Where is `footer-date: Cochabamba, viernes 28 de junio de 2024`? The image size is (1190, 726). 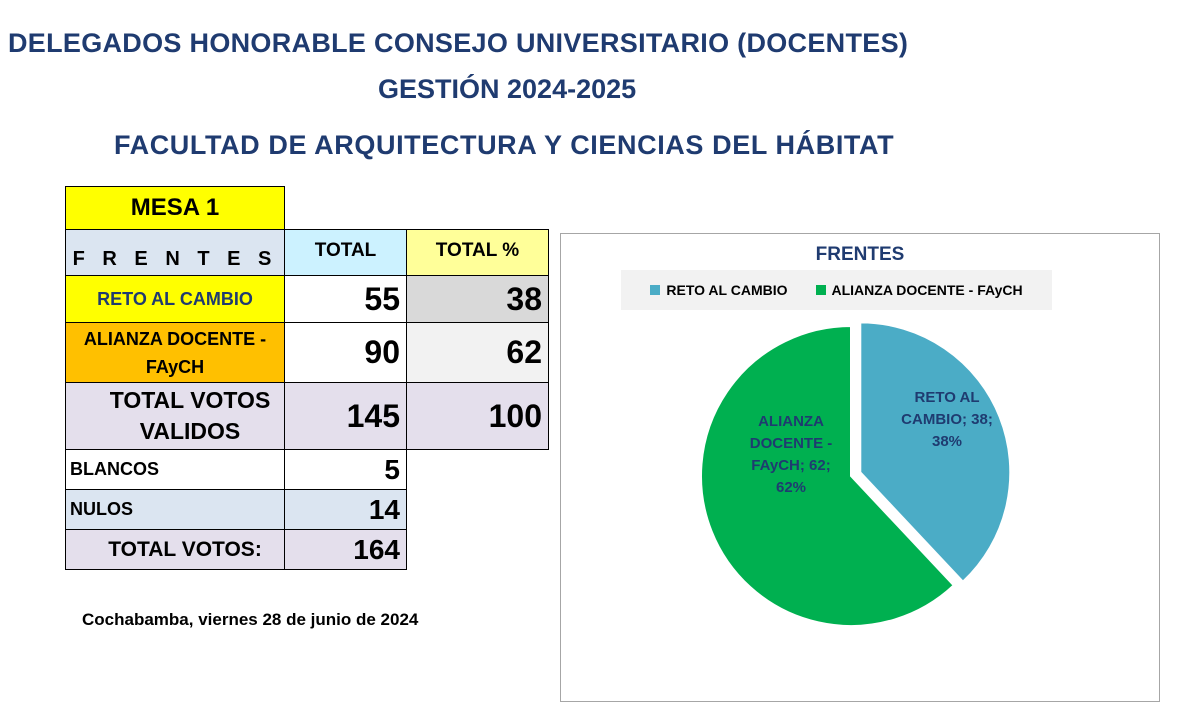
footer-date: Cochabamba, viernes 28 de junio de 2024 is located at coordinates (250, 619).